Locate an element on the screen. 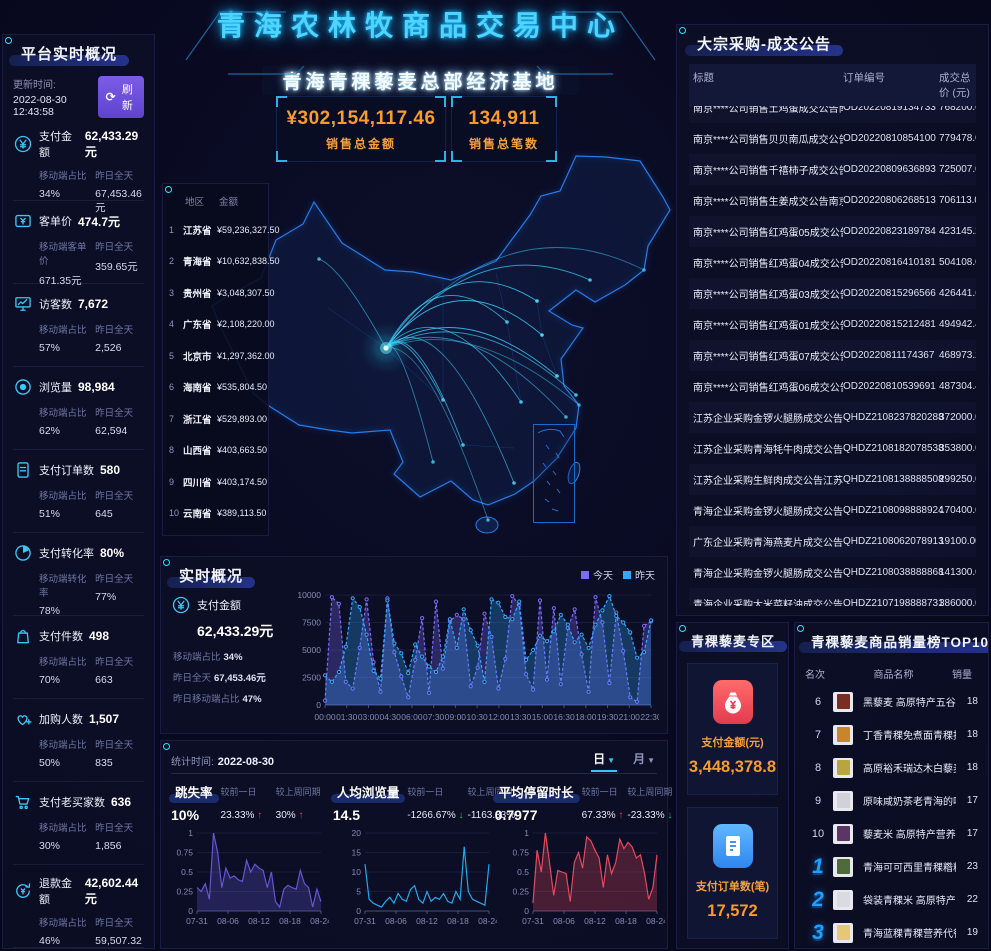  svg-text: 03:00 is located at coordinates (369, 717).